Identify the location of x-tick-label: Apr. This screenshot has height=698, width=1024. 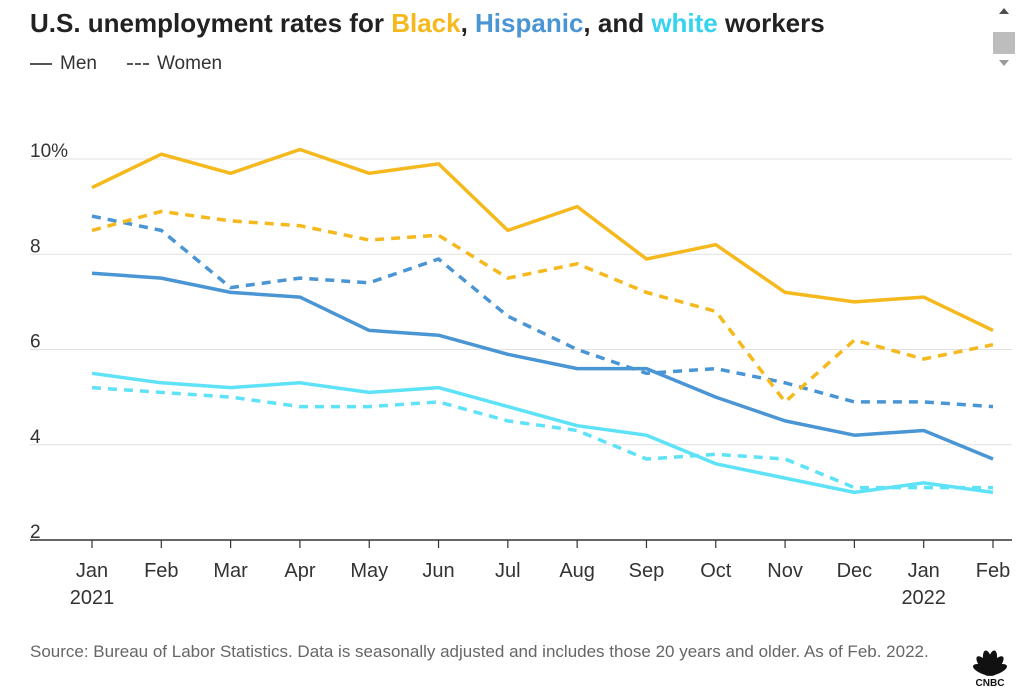
(299, 571).